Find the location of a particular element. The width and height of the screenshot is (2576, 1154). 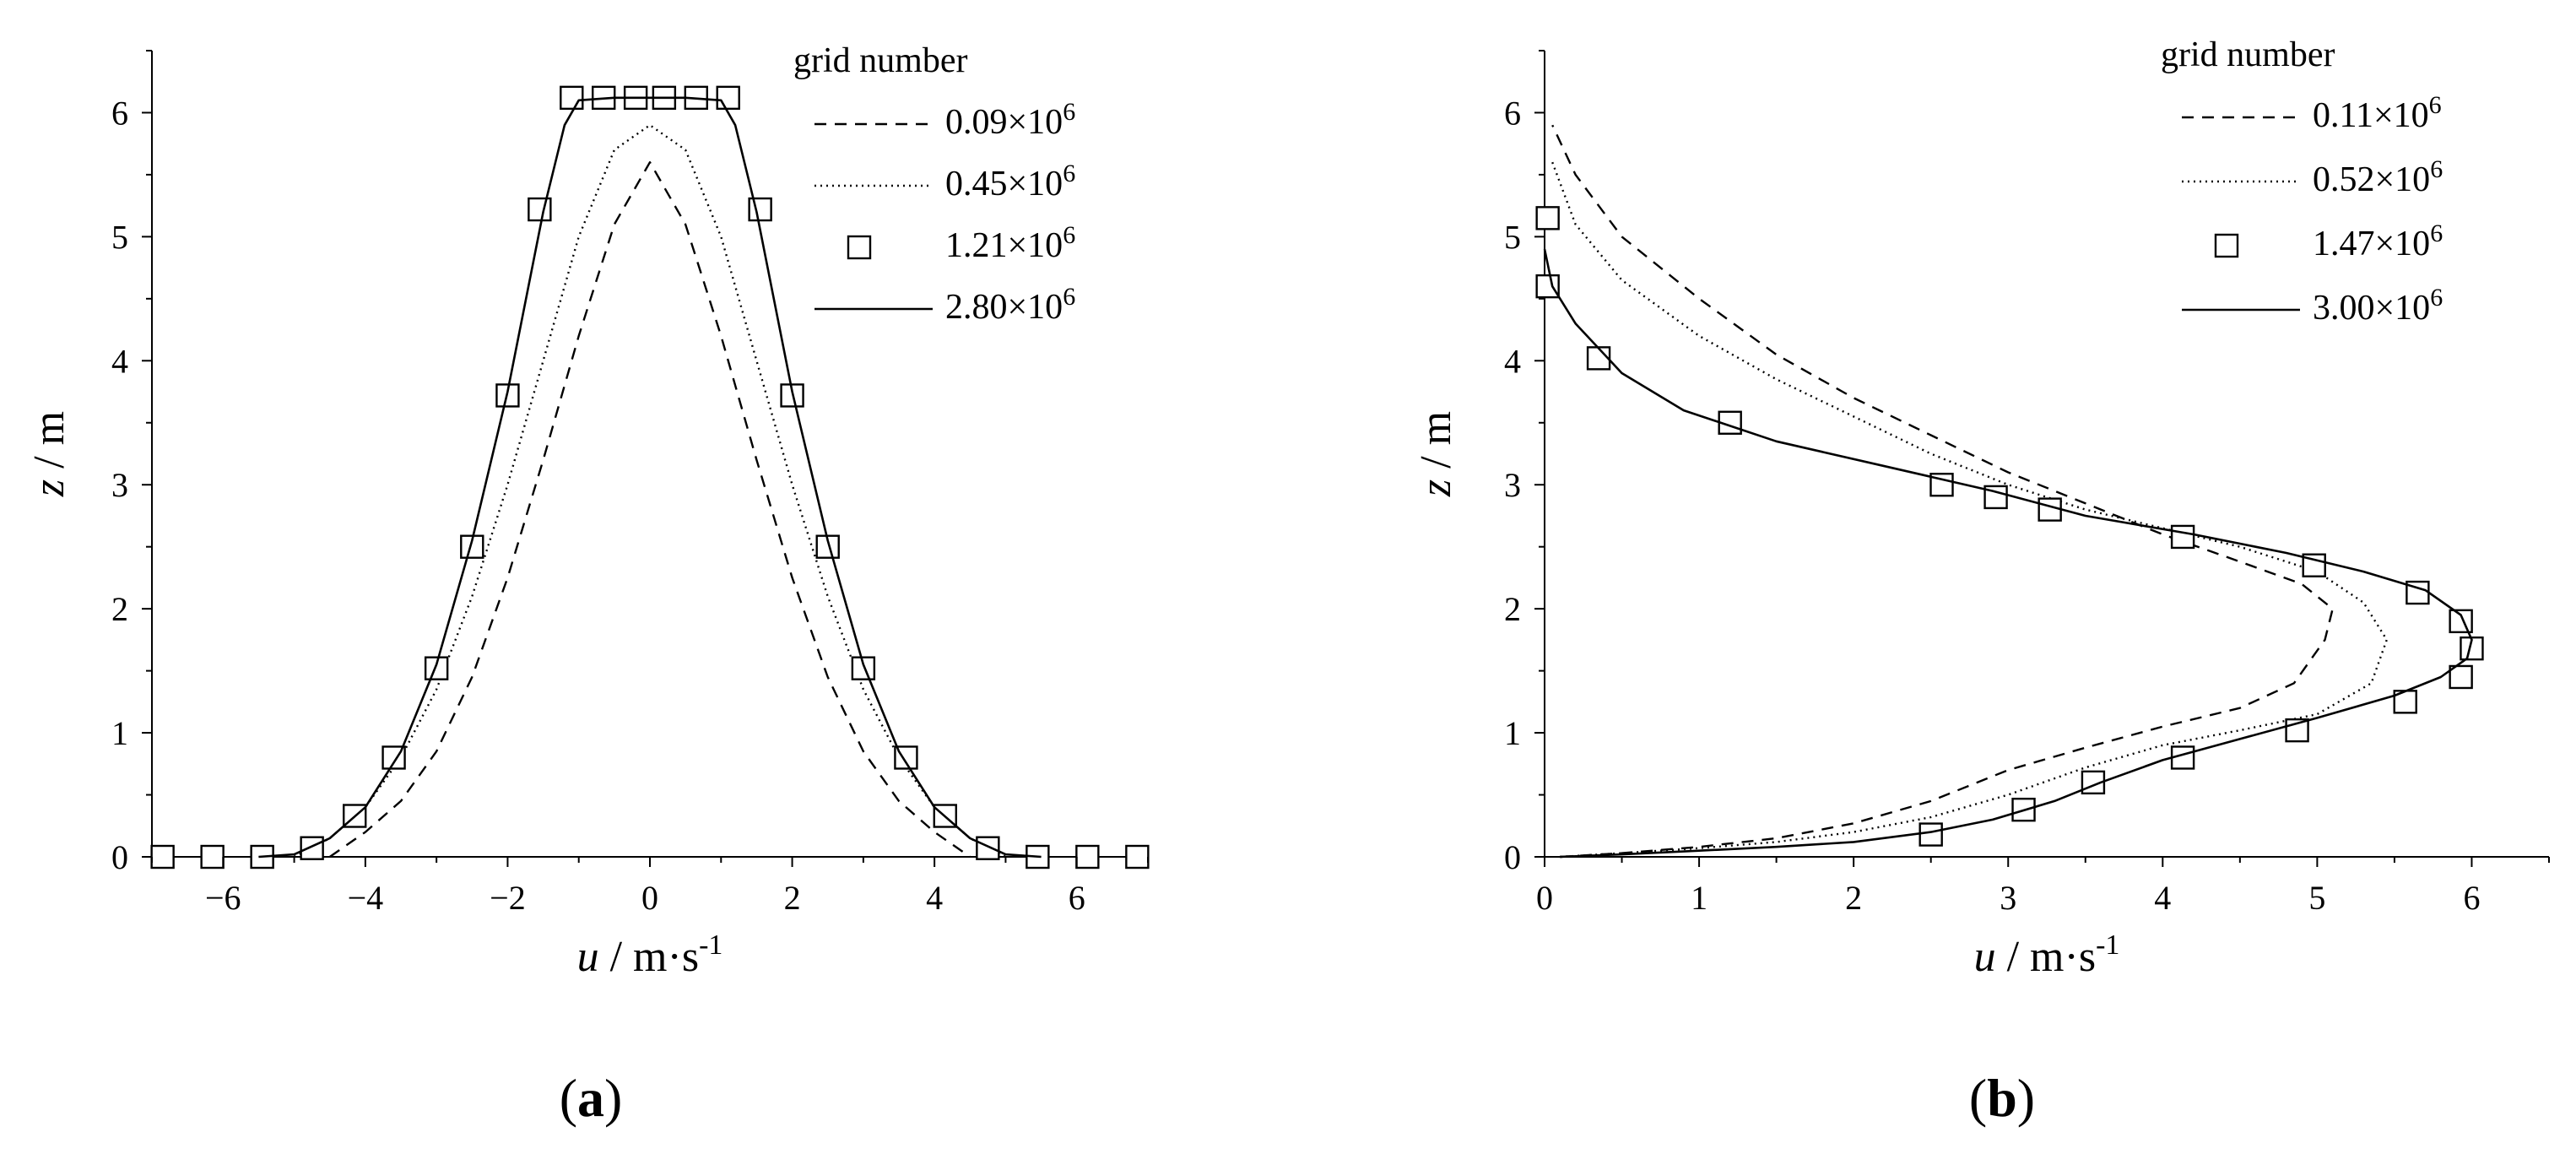

panel-a-caption: (a) is located at coordinates (591, 1098).